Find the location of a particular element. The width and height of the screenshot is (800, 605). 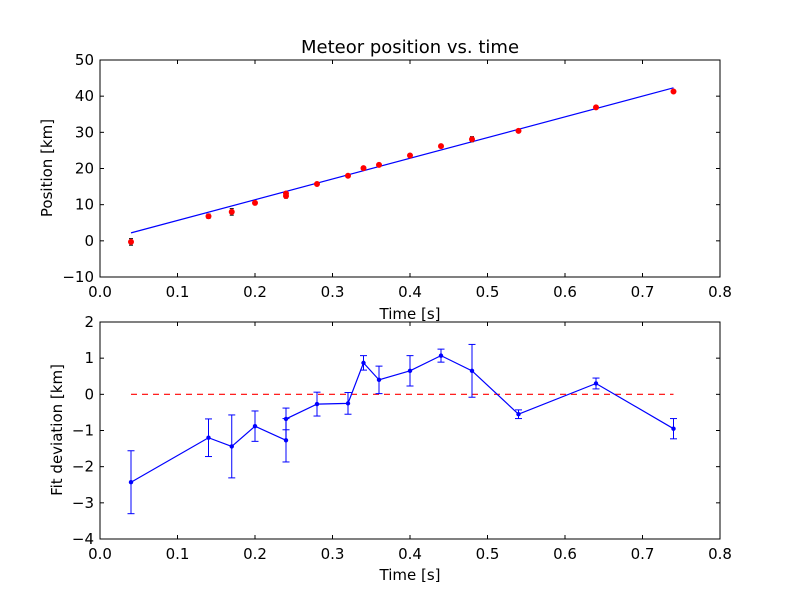

y-tick-label: −1 is located at coordinates (83, 431).